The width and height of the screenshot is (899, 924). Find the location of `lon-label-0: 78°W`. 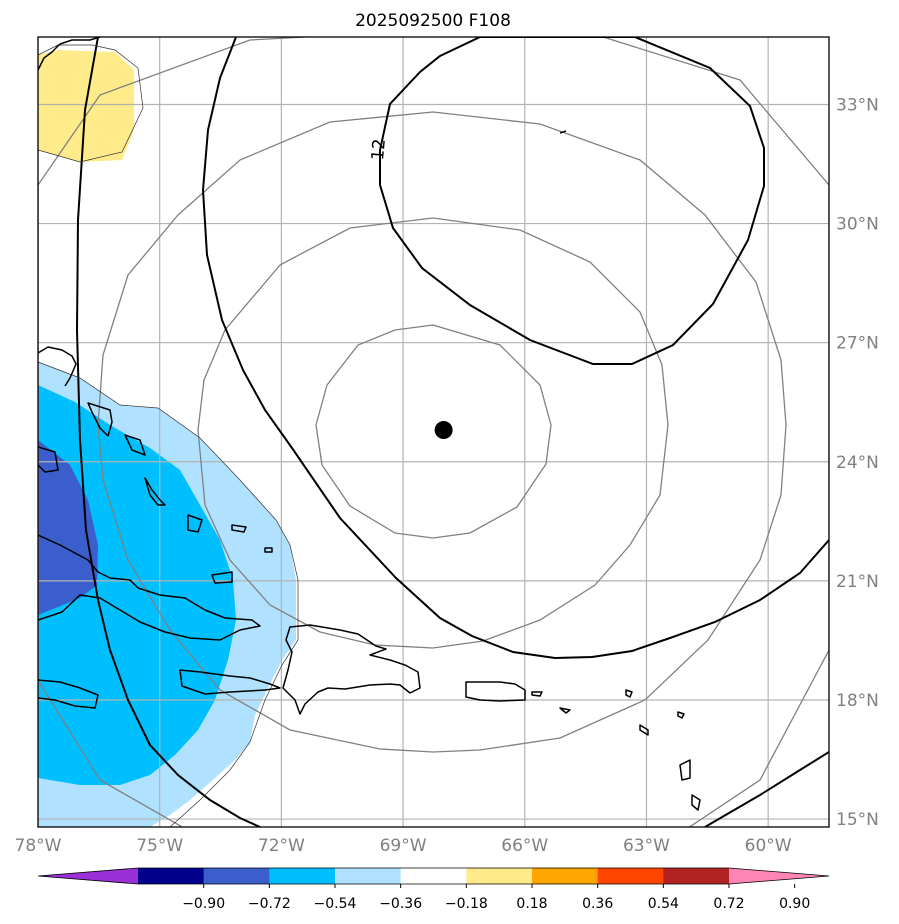

lon-label-0: 78°W is located at coordinates (38, 846).